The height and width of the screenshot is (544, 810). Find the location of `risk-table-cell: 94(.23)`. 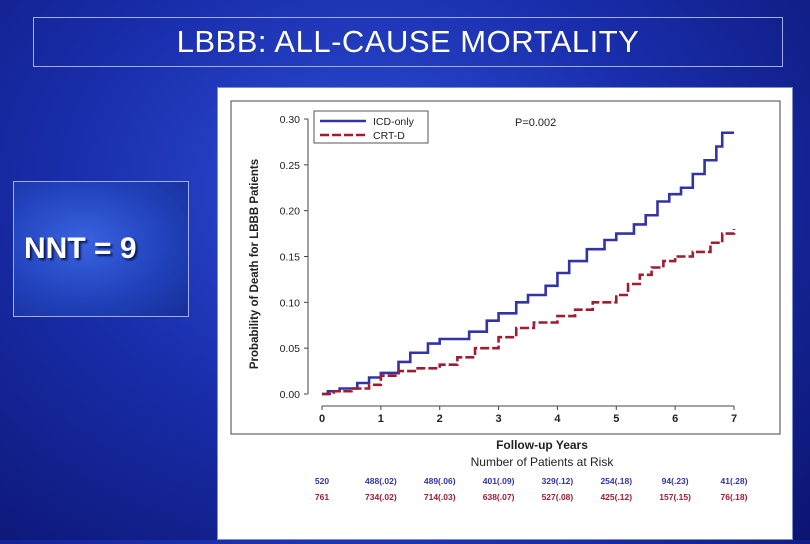

risk-table-cell: 94(.23) is located at coordinates (675, 481).